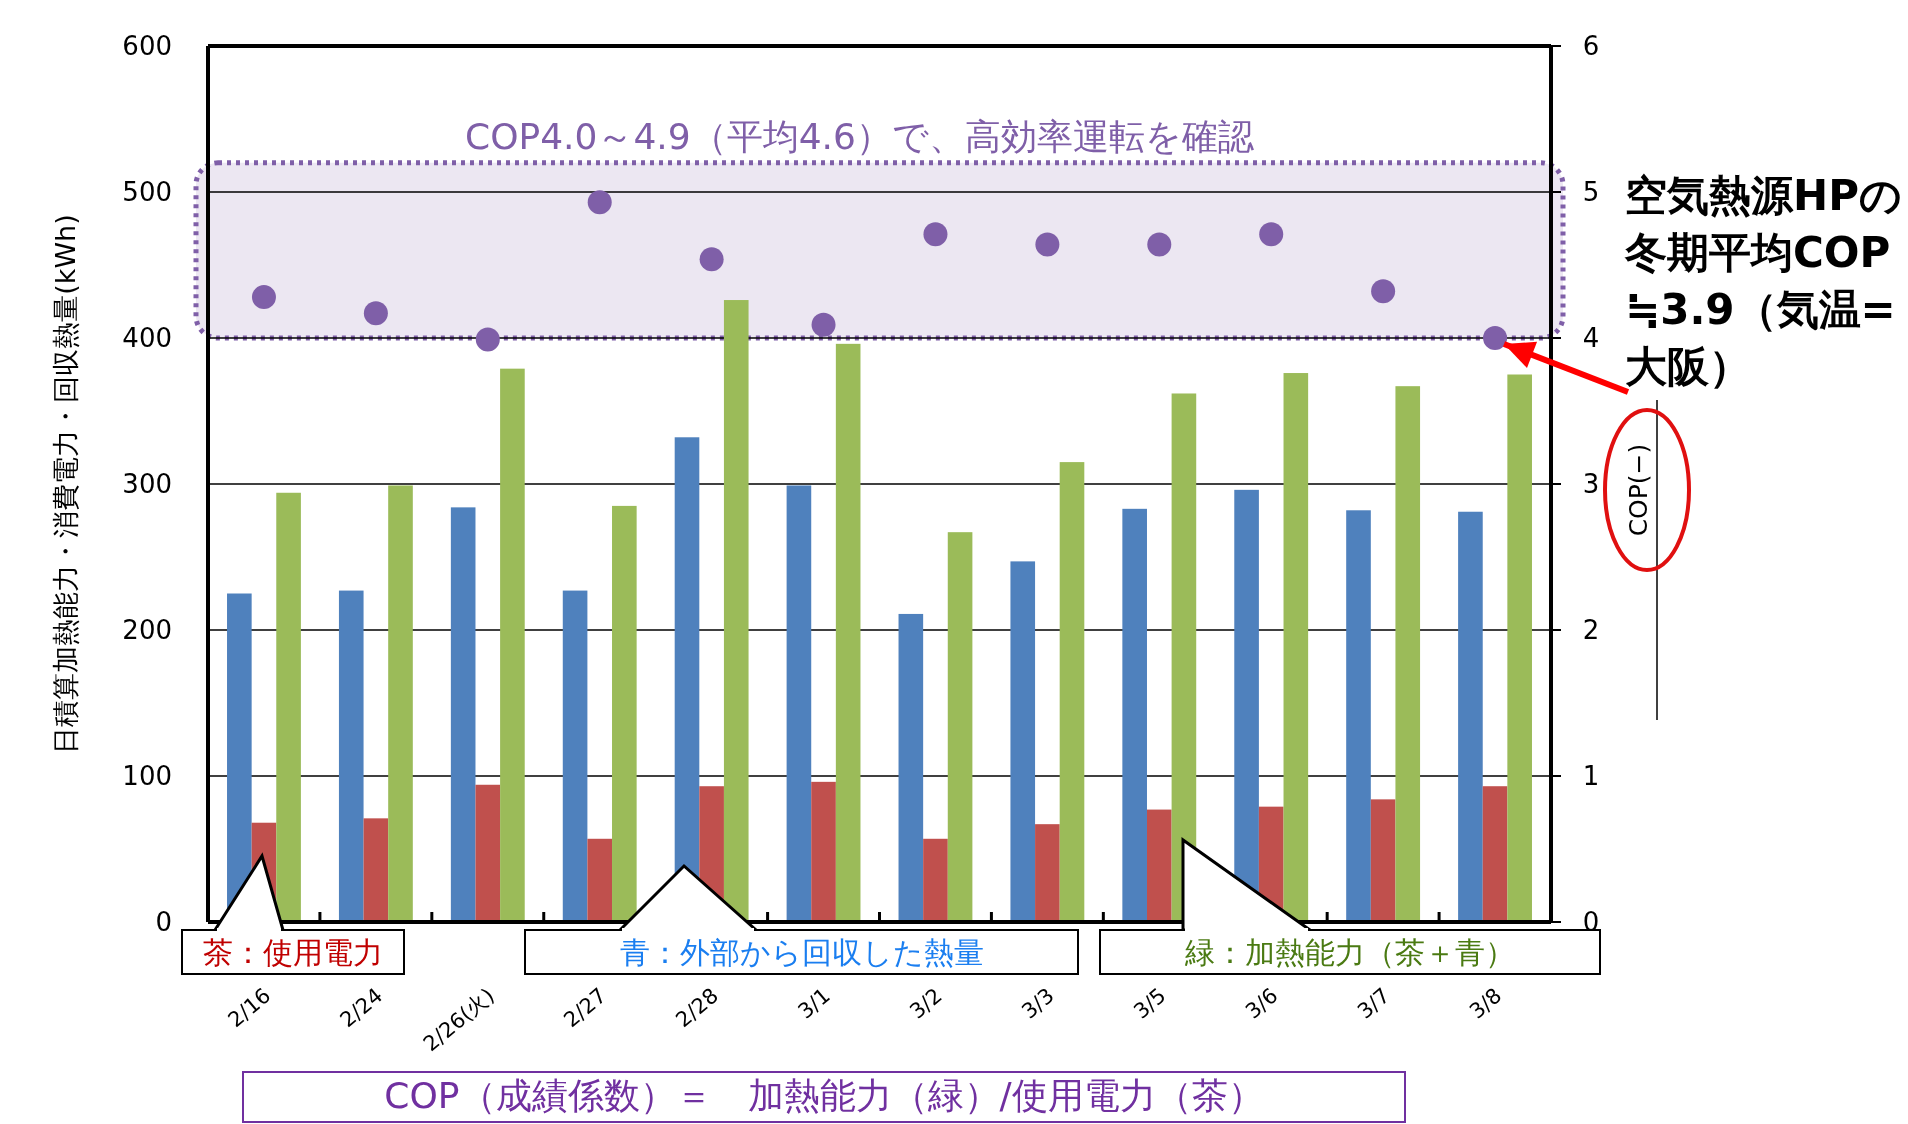  I want to click on annotation: 空気熱源HPの冬期平均COP≒3.9（気温=大阪）, so click(1763, 281).